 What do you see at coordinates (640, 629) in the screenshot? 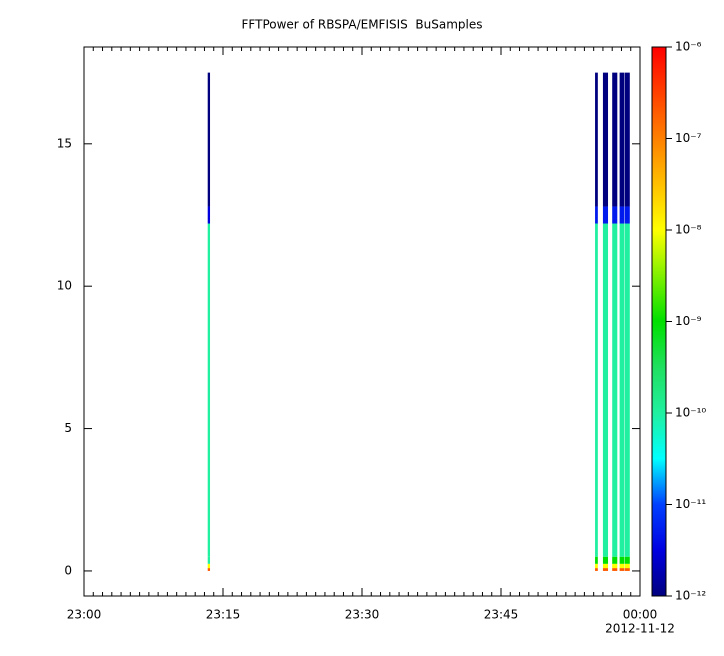
I see `date-label: 2012-11-12` at bounding box center [640, 629].